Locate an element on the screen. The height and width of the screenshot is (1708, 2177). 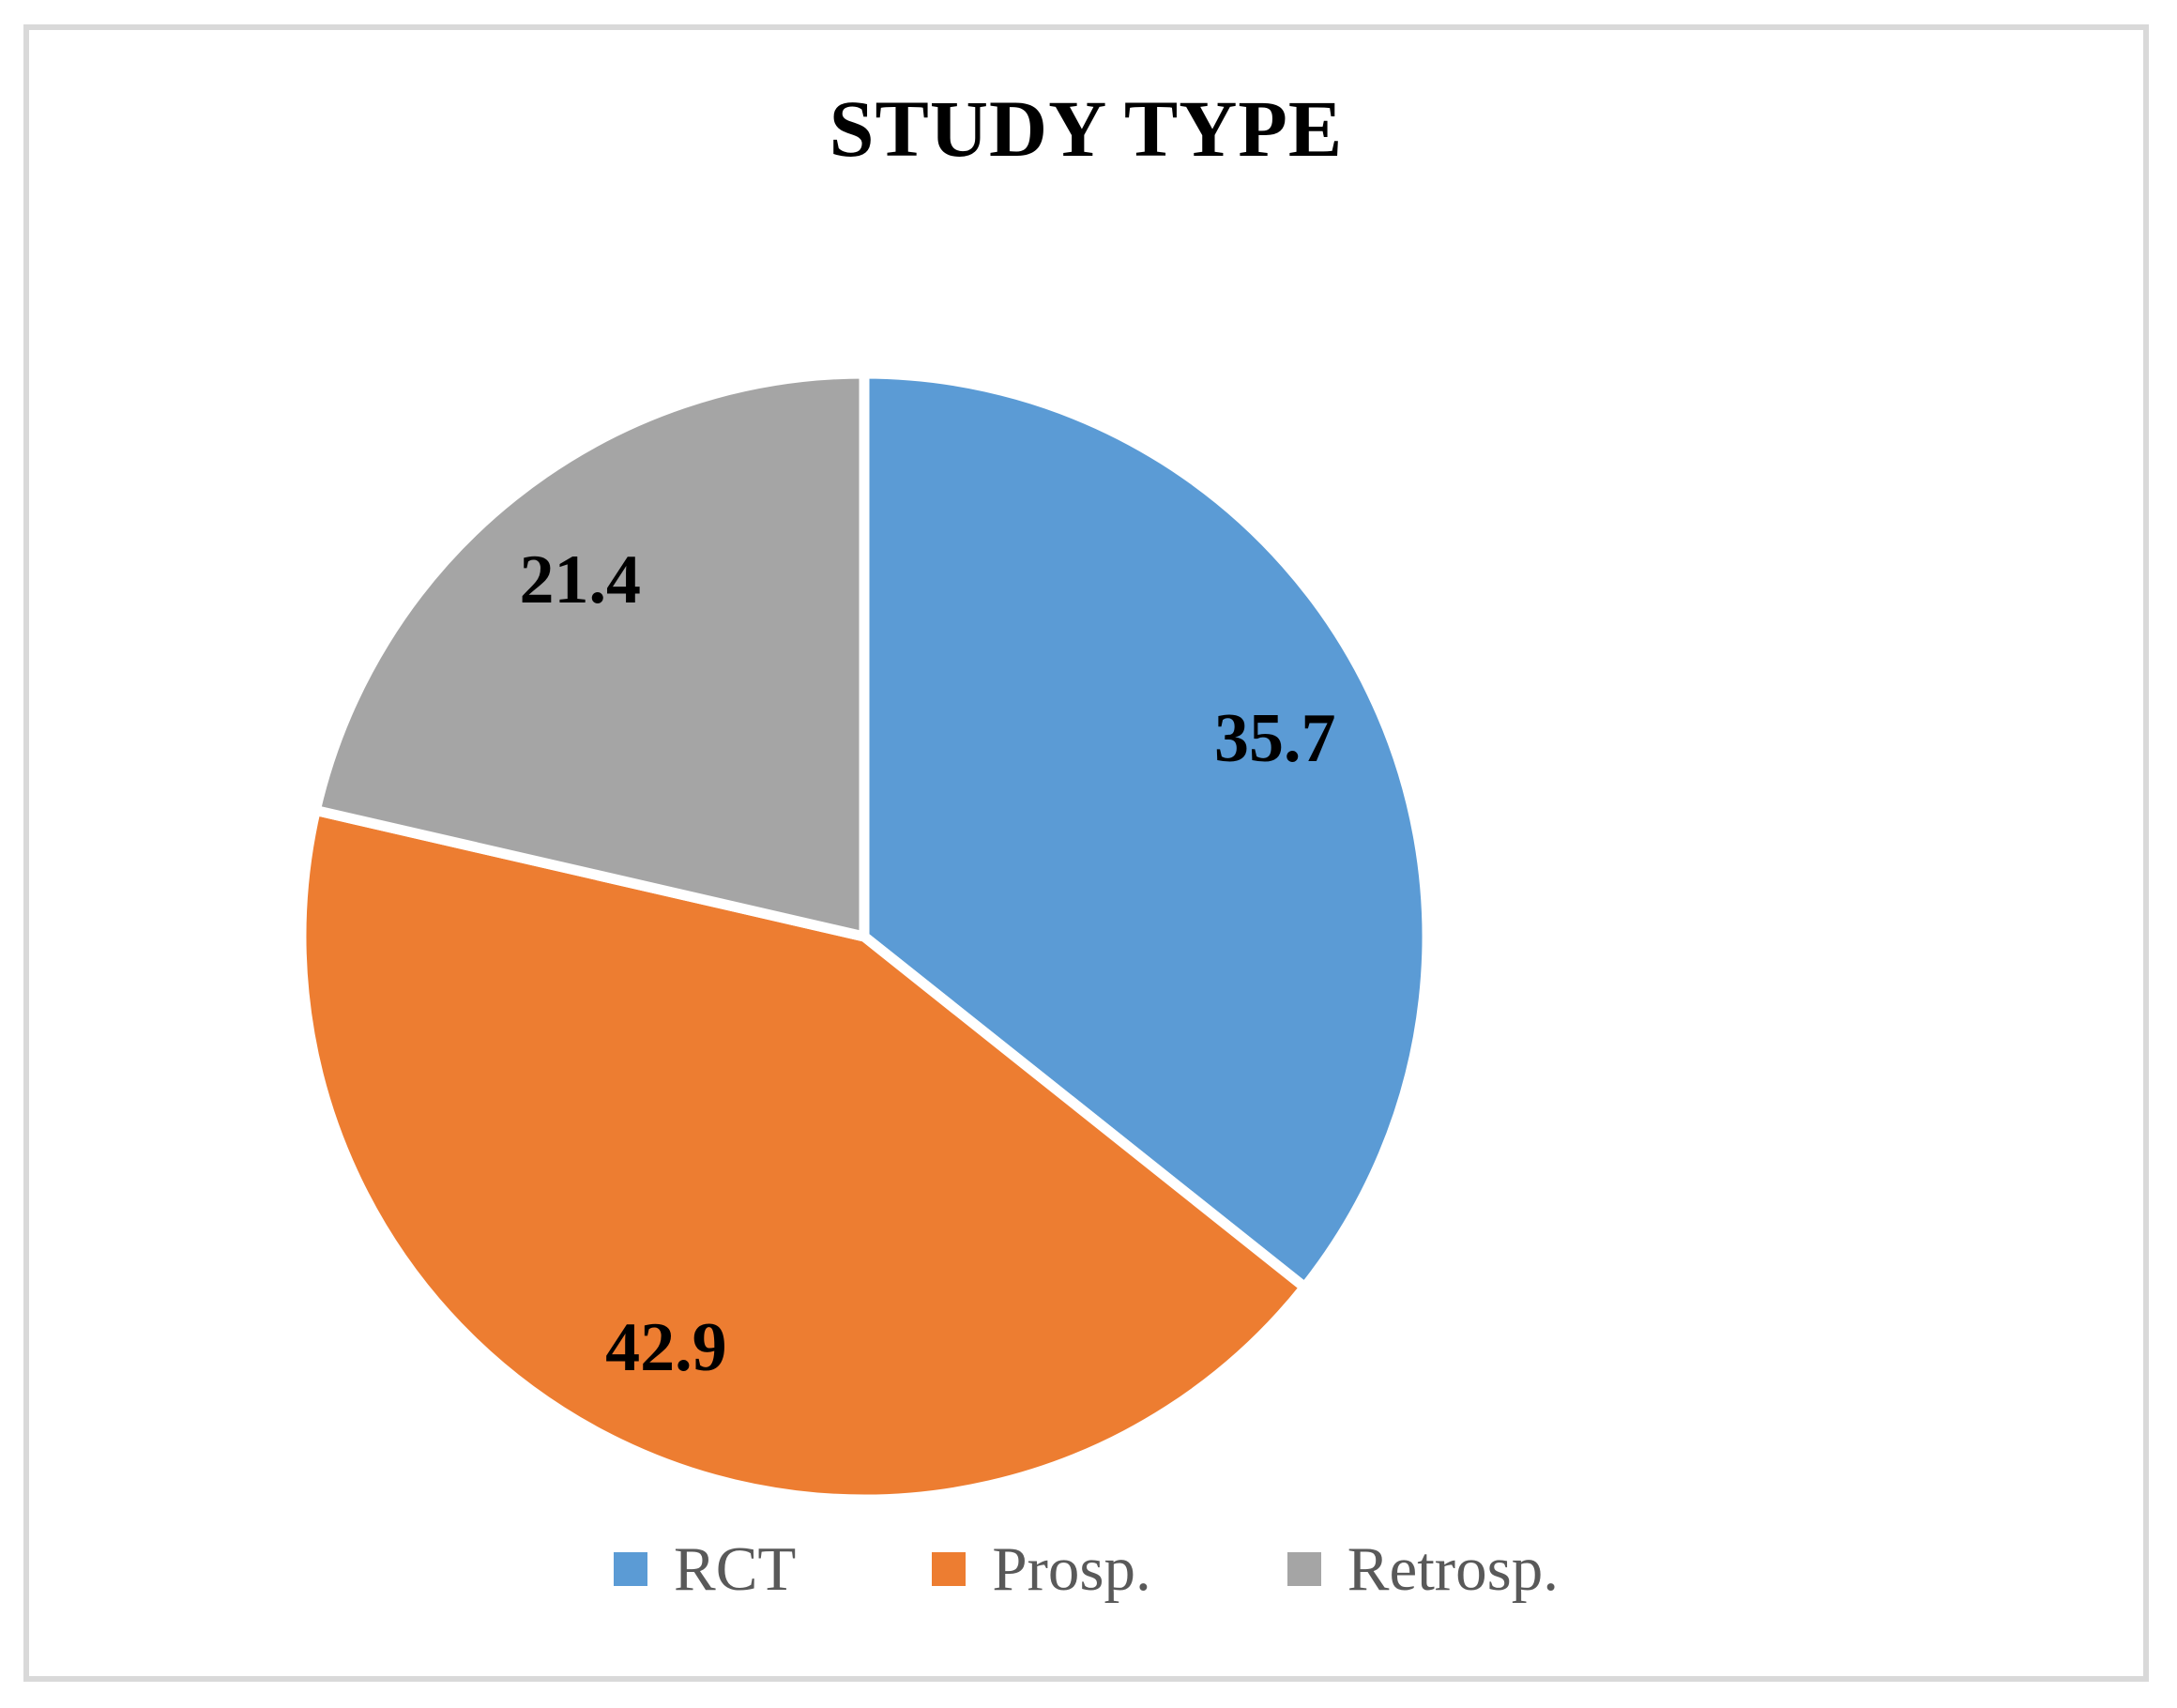
pie-slice-rct is located at coordinates (1146, 830).